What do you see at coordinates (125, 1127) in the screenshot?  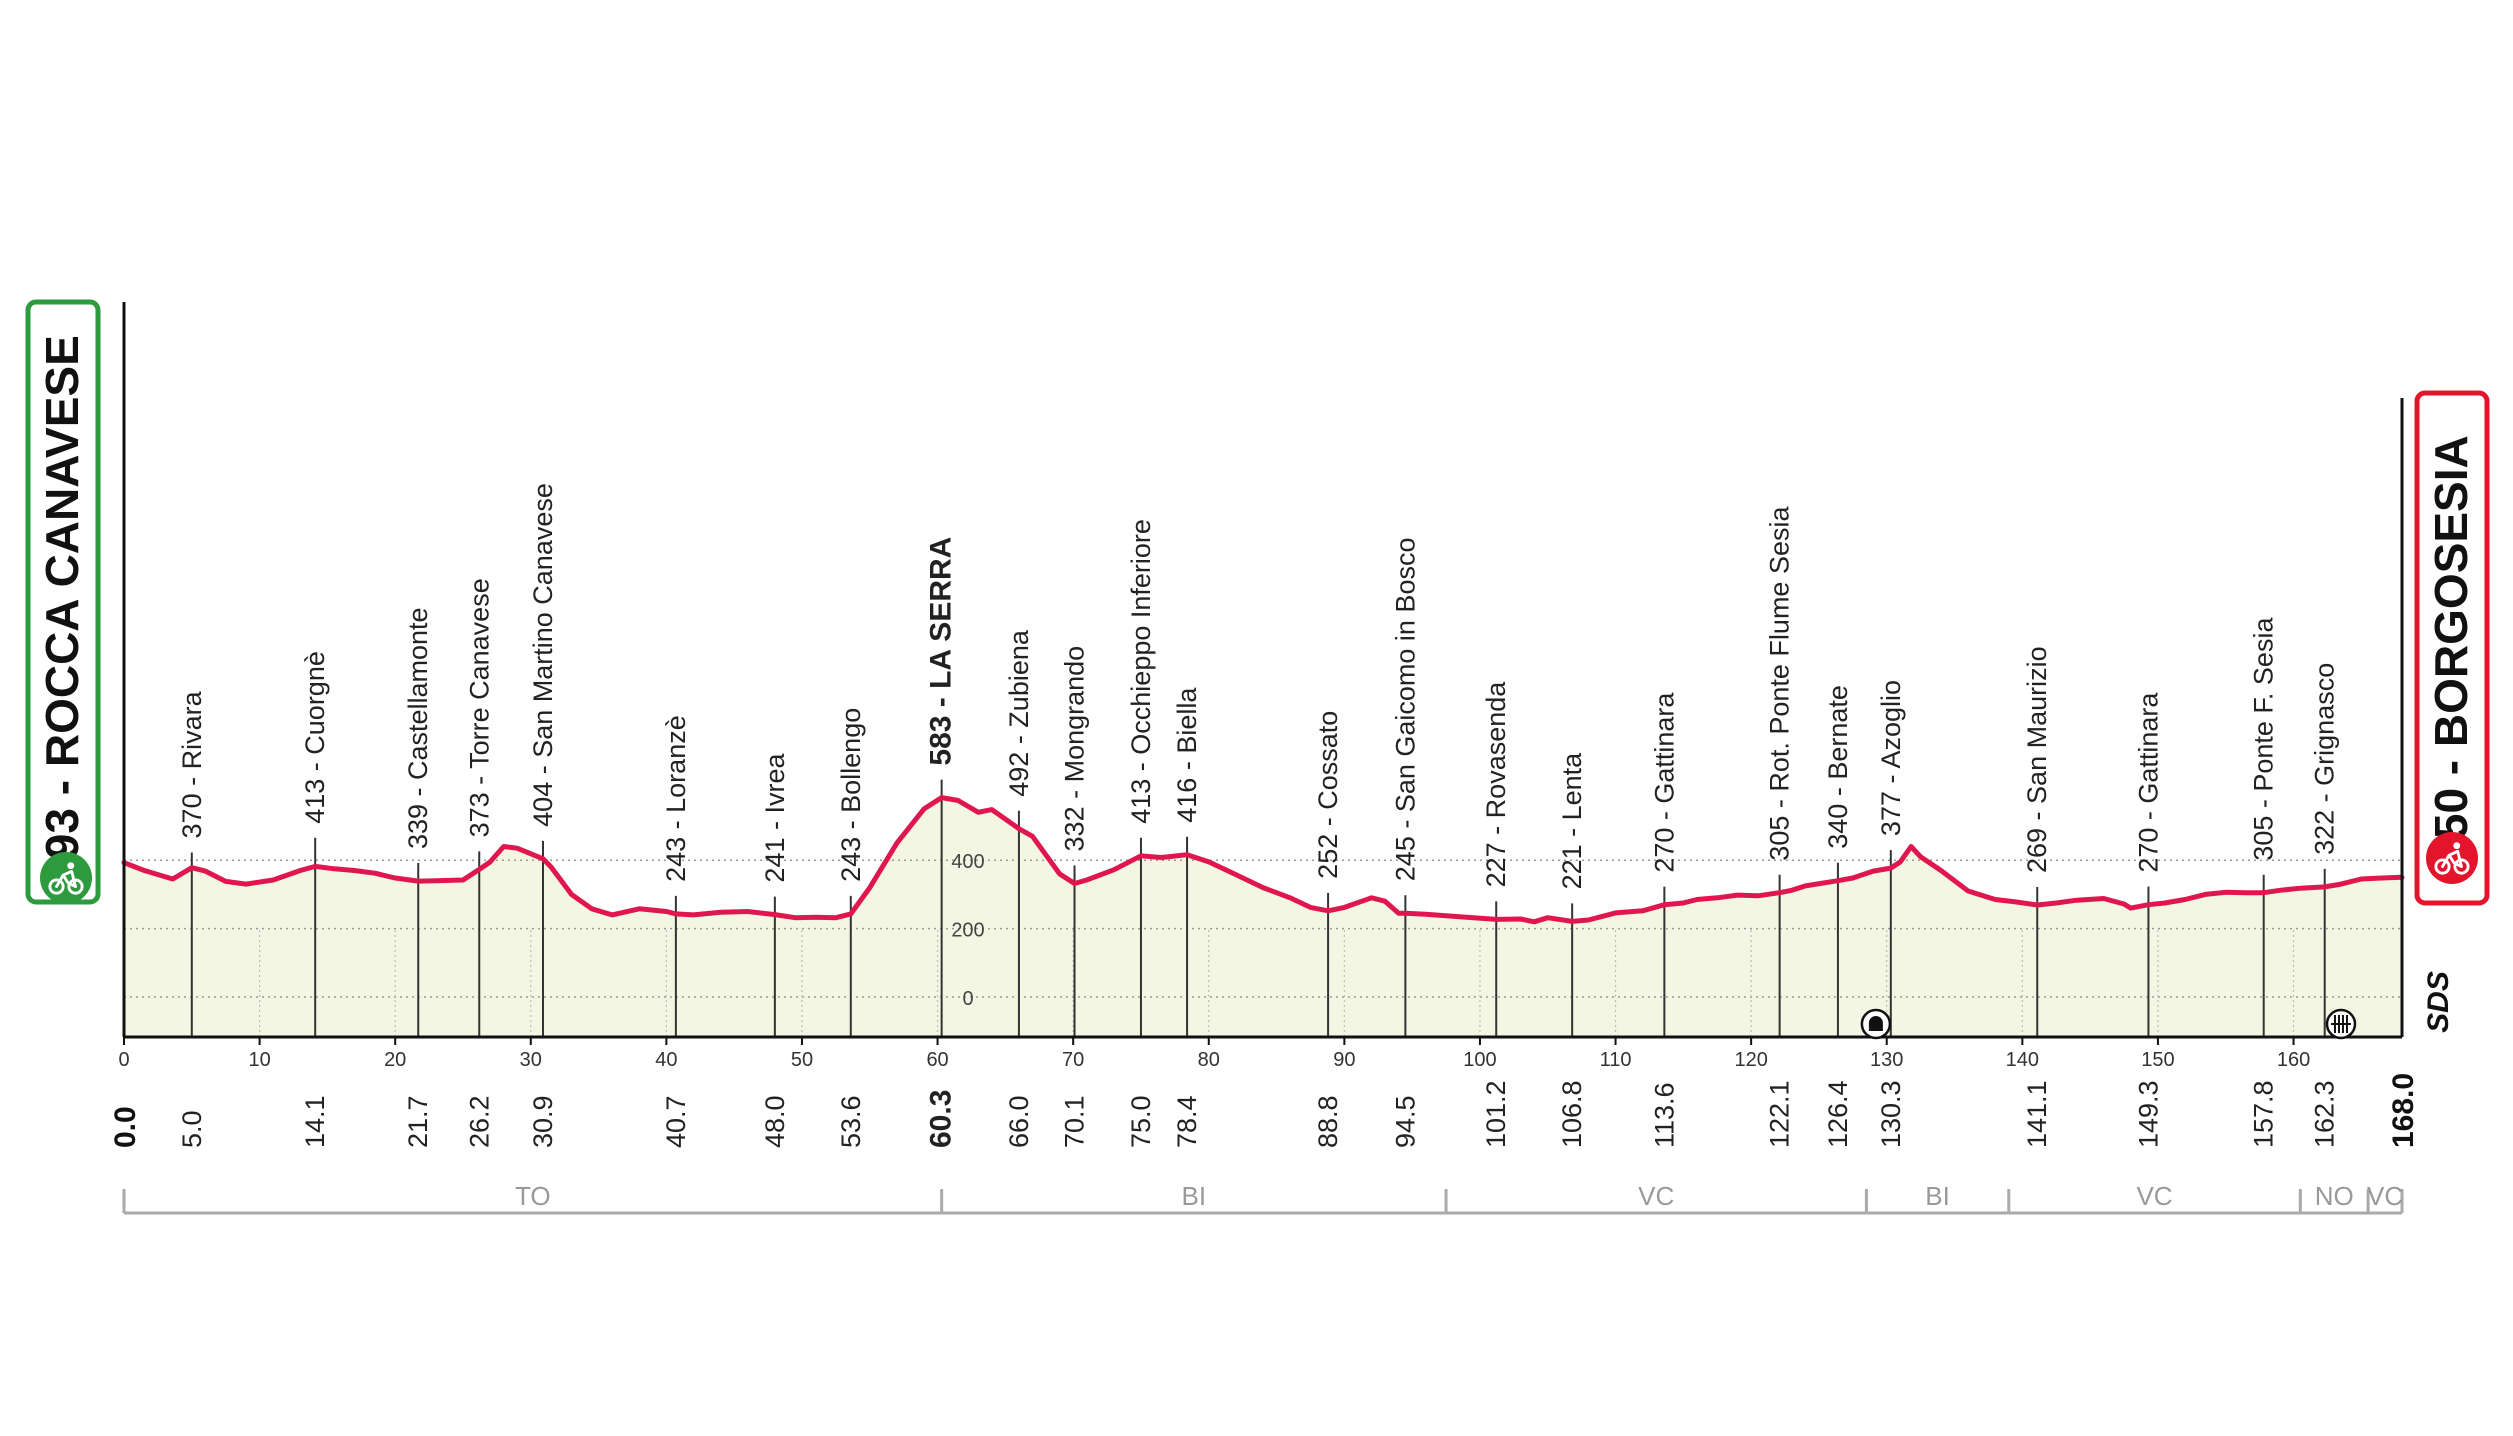 I see `start-km-label: 0.0` at bounding box center [125, 1127].